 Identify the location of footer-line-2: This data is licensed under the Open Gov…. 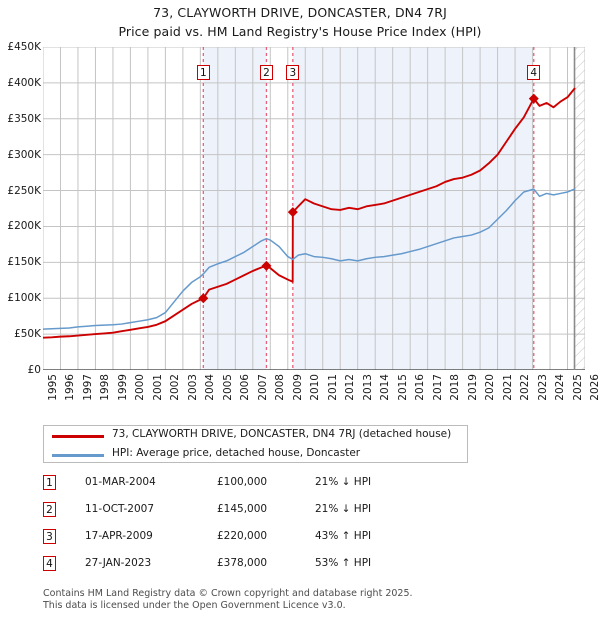
(194, 605).